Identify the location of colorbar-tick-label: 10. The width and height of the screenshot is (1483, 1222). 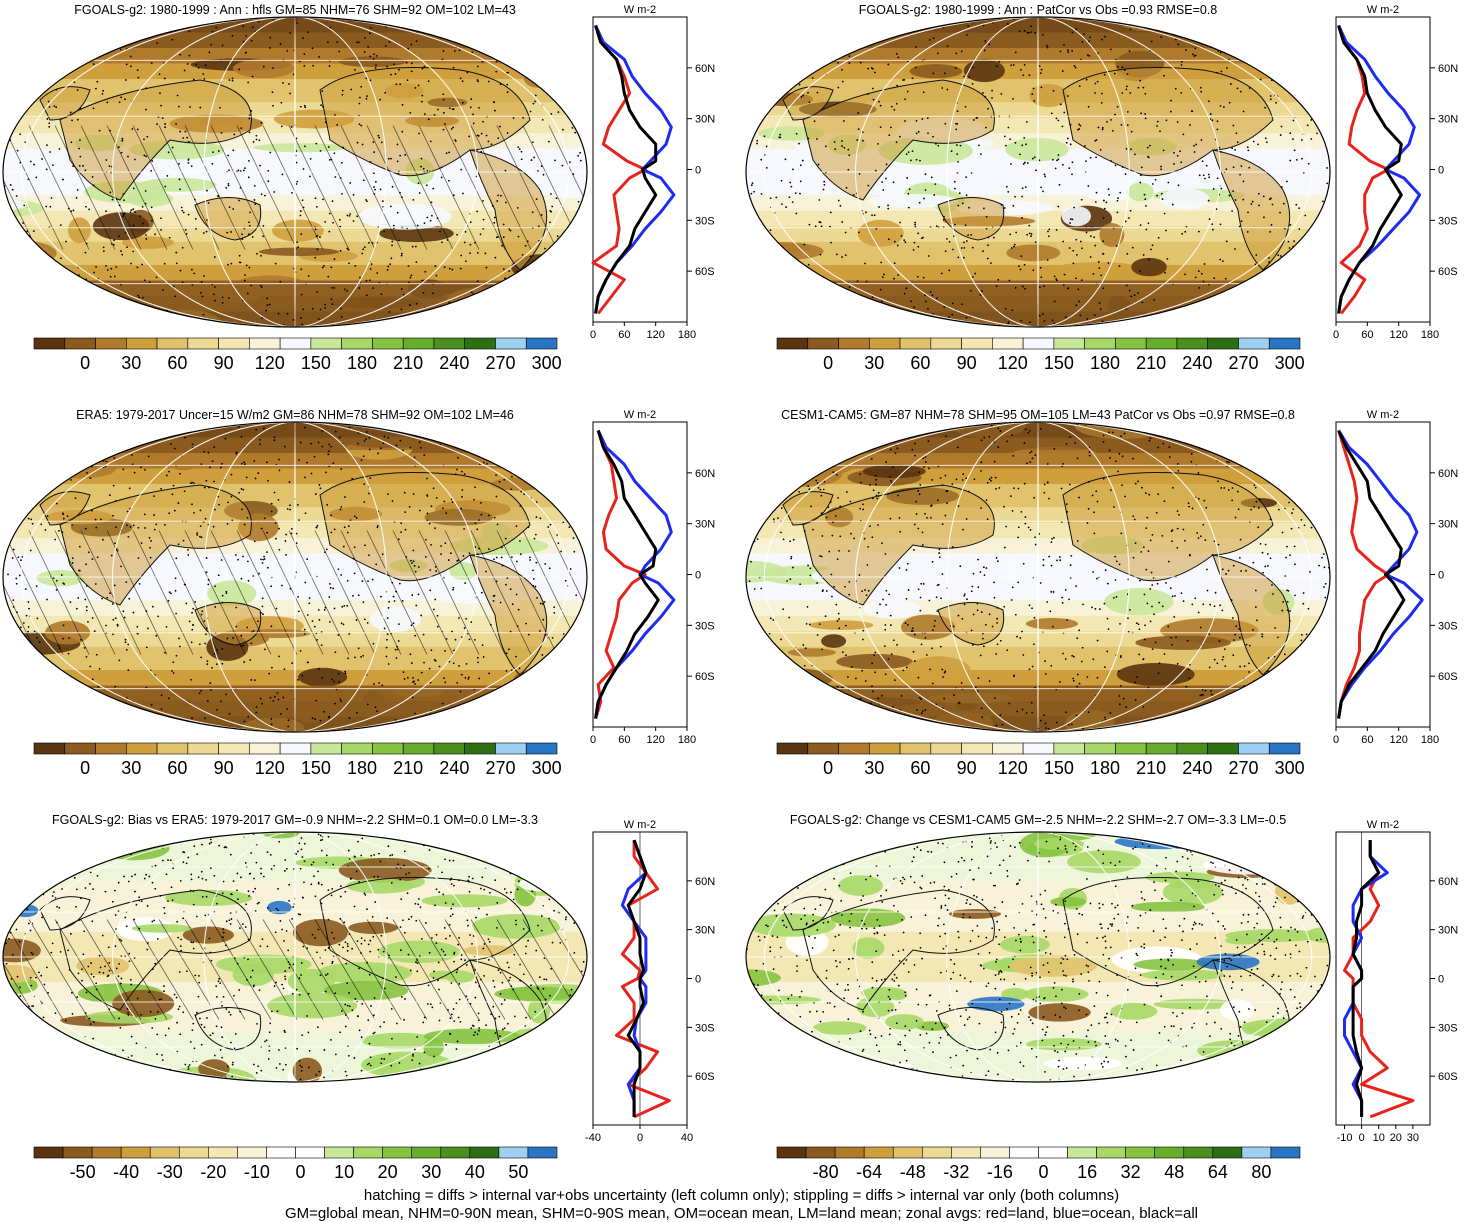
(344, 1172).